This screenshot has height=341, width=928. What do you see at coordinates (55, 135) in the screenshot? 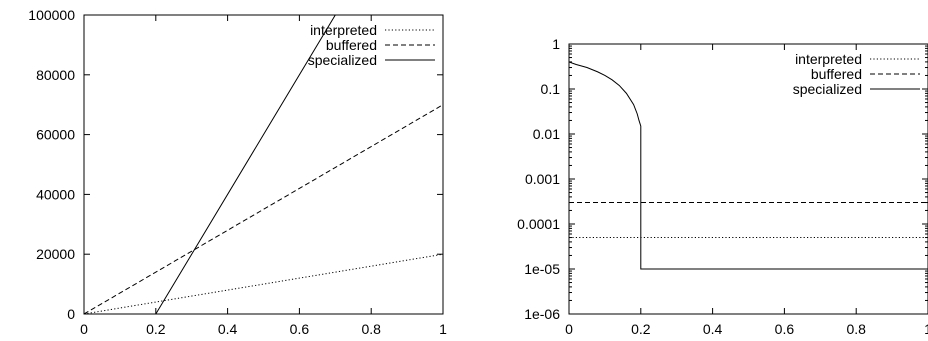
I see `left-y-tick-label: 60000` at bounding box center [55, 135].